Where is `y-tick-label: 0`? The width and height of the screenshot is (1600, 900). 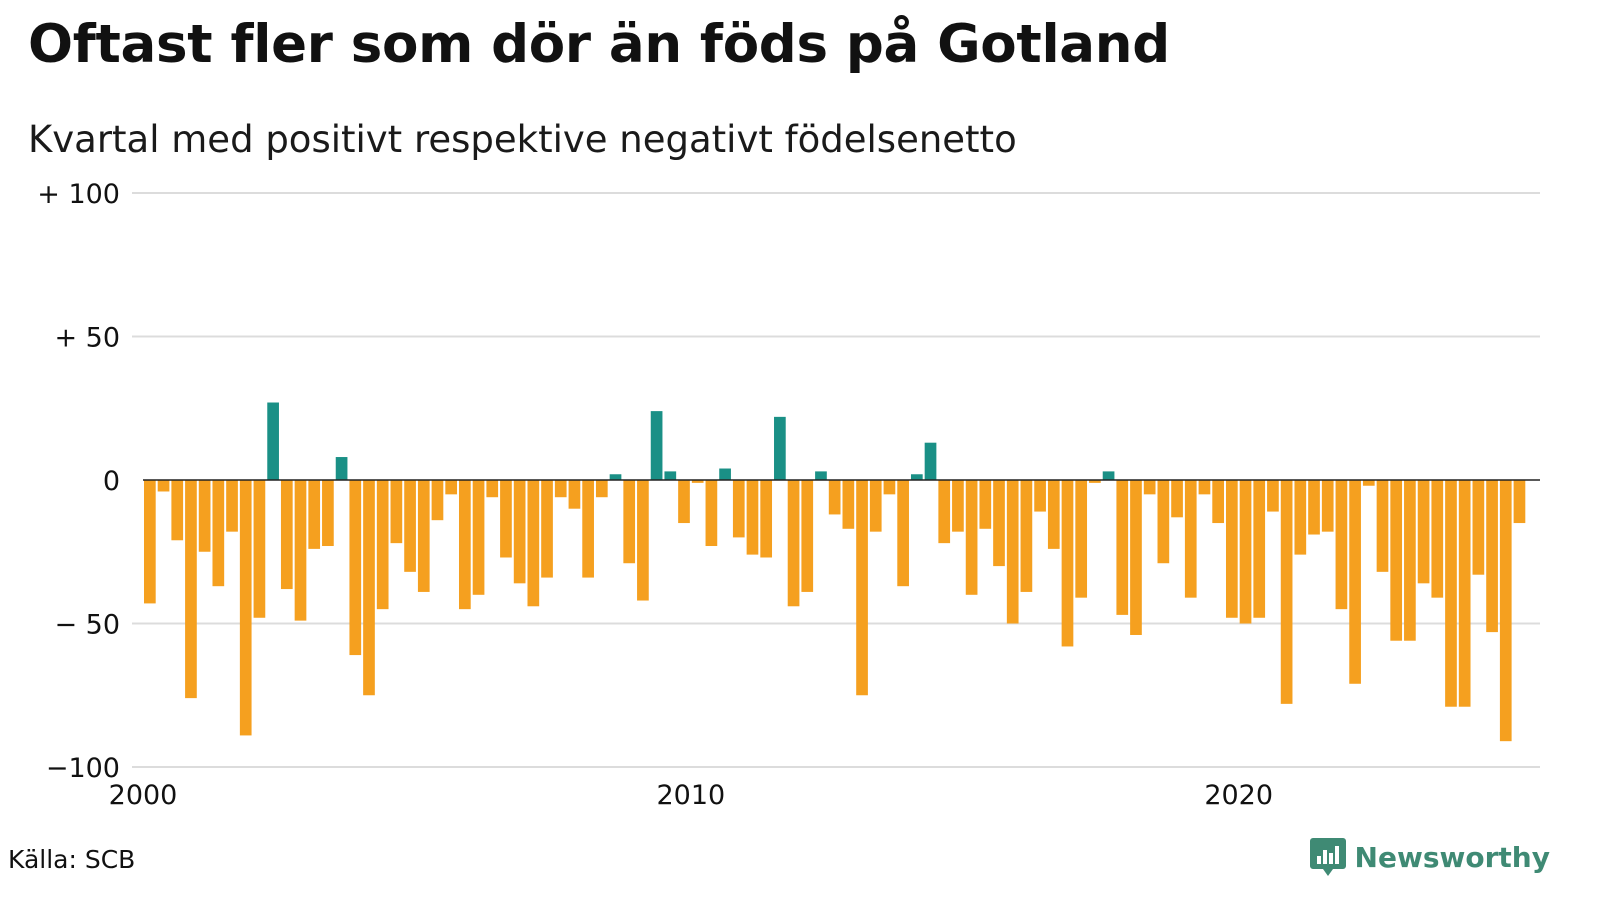 y-tick-label: 0 is located at coordinates (111, 481).